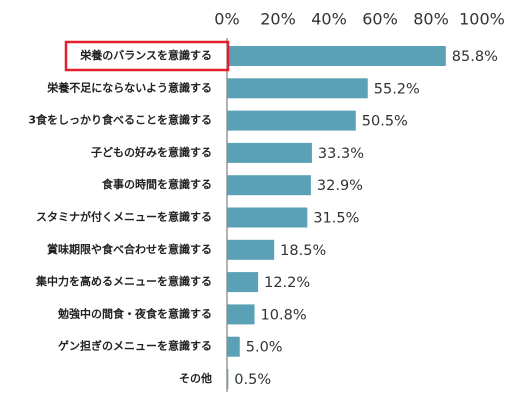 The image size is (514, 400). What do you see at coordinates (431, 19) in the screenshot?
I see `x-tick-label: 80%` at bounding box center [431, 19].